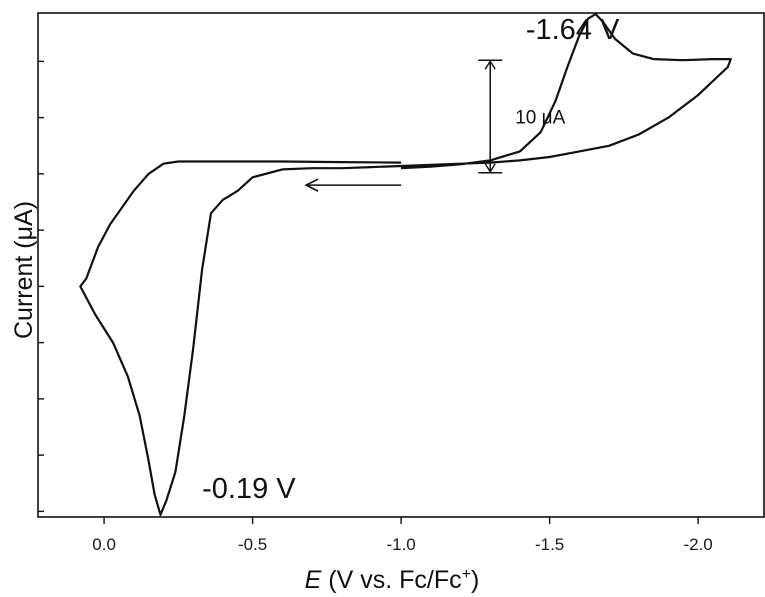 Image resolution: width=765 pixels, height=597 pixels. I want to click on x-tick-label: 0.0, so click(104, 544).